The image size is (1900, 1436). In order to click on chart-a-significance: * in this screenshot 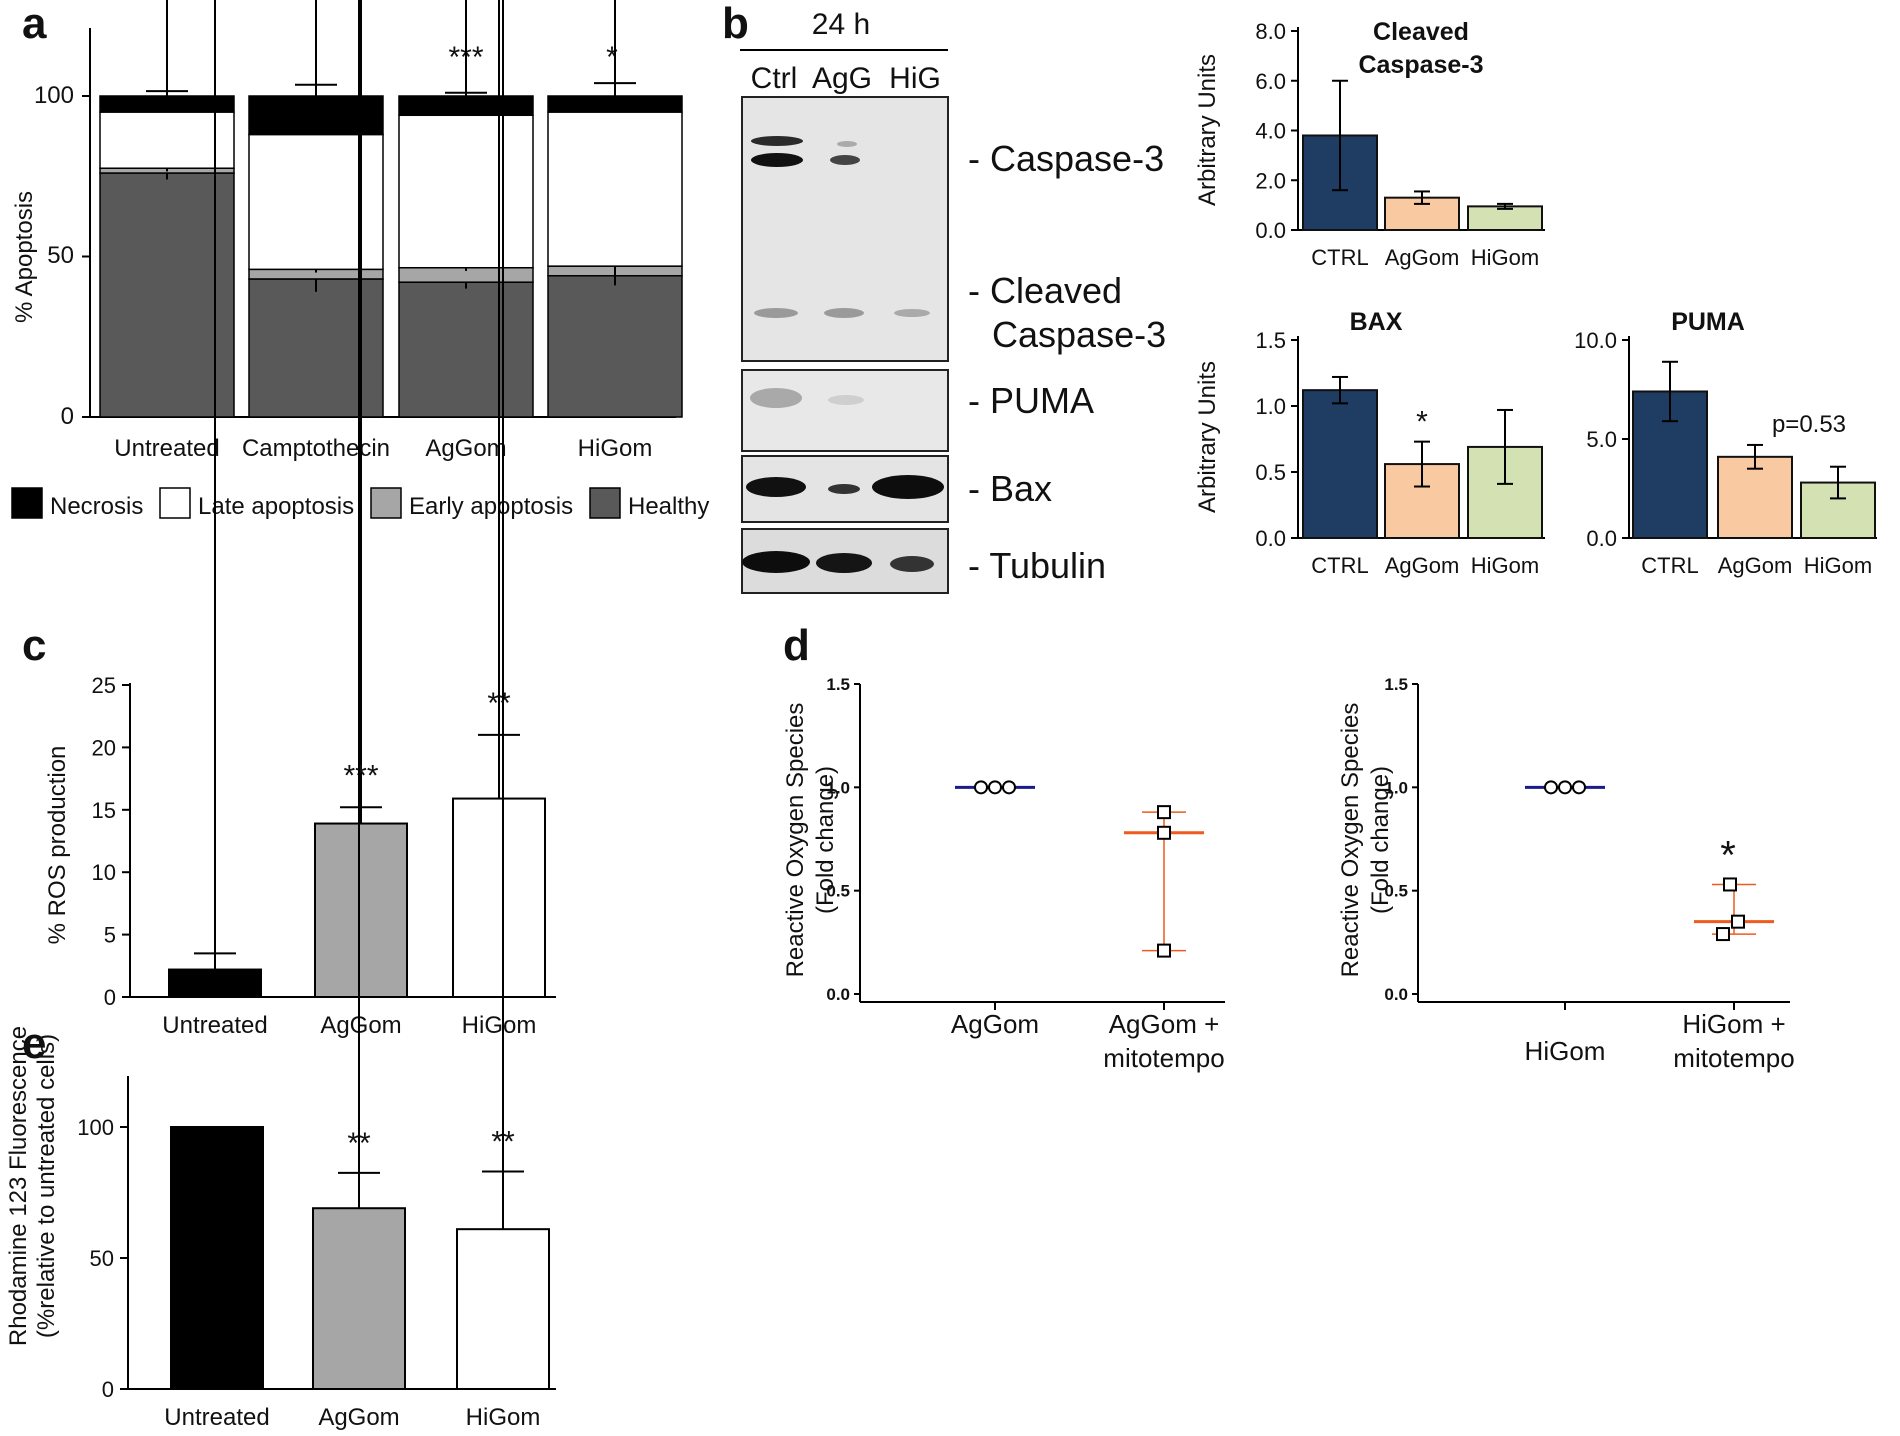, I will do `click(612, 57)`.